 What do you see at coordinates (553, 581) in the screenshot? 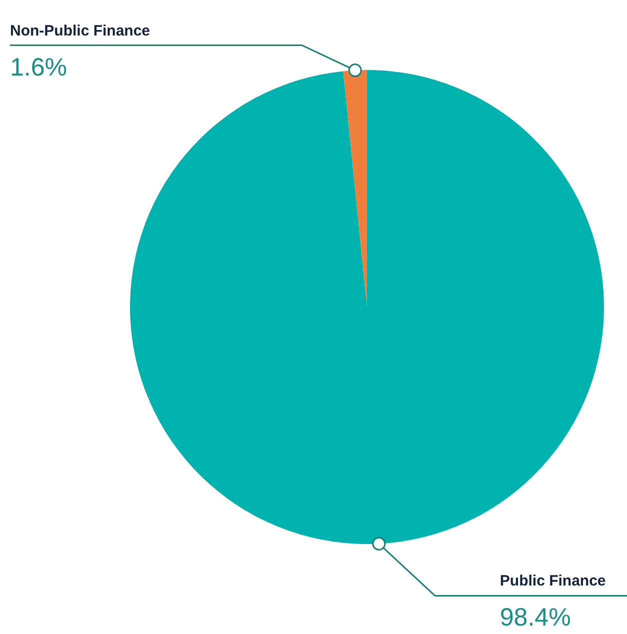
I see `slice-label: Public Finance` at bounding box center [553, 581].